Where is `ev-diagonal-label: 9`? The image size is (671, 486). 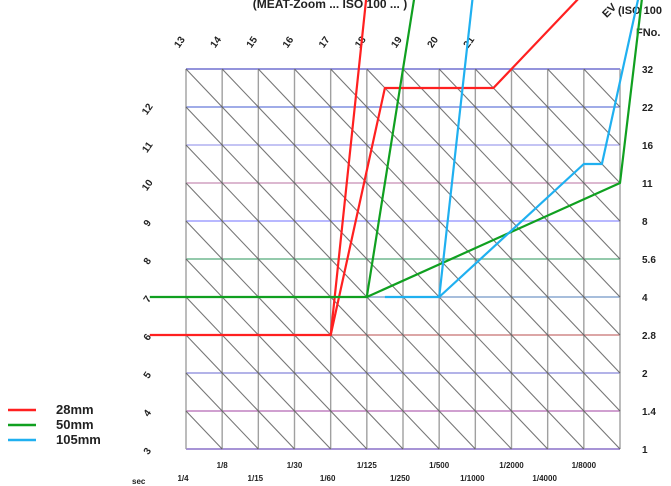 ev-diagonal-label: 9 is located at coordinates (148, 223).